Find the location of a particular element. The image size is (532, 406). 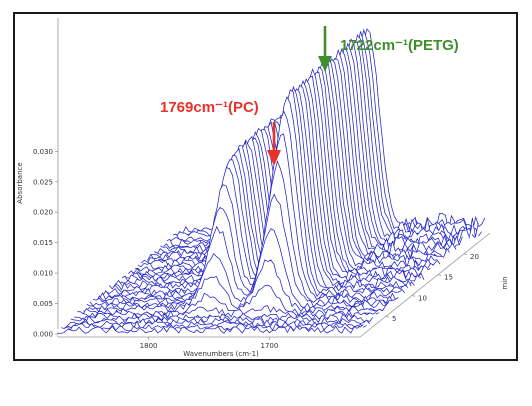

x-tick-label: 1700 is located at coordinates (269, 346).